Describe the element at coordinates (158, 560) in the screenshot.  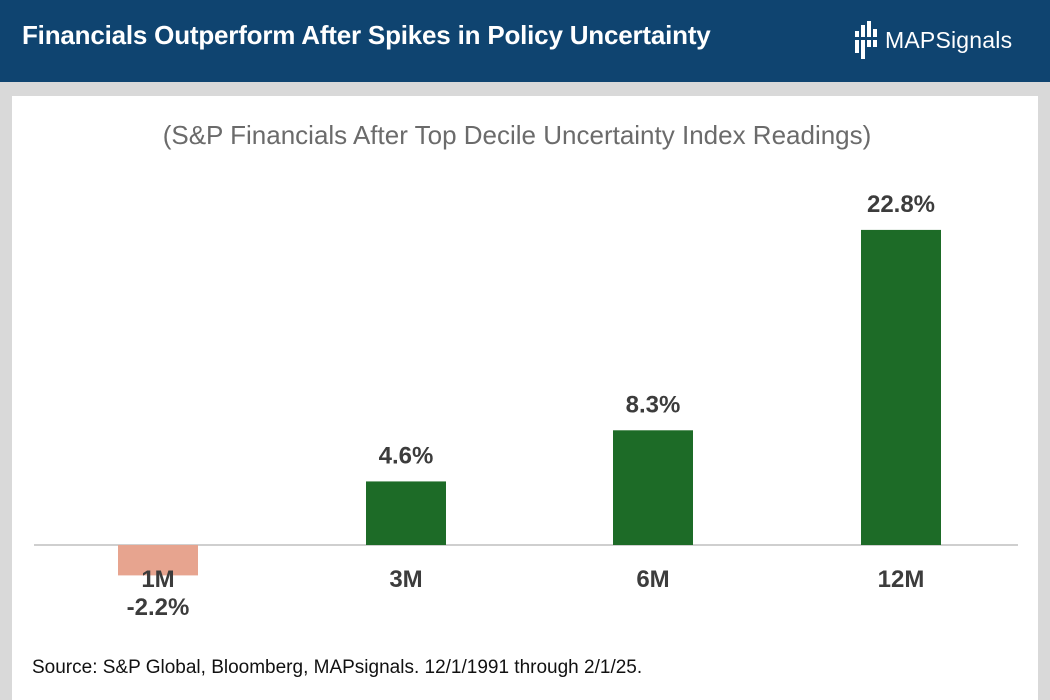
I see `bar-1M` at that location.